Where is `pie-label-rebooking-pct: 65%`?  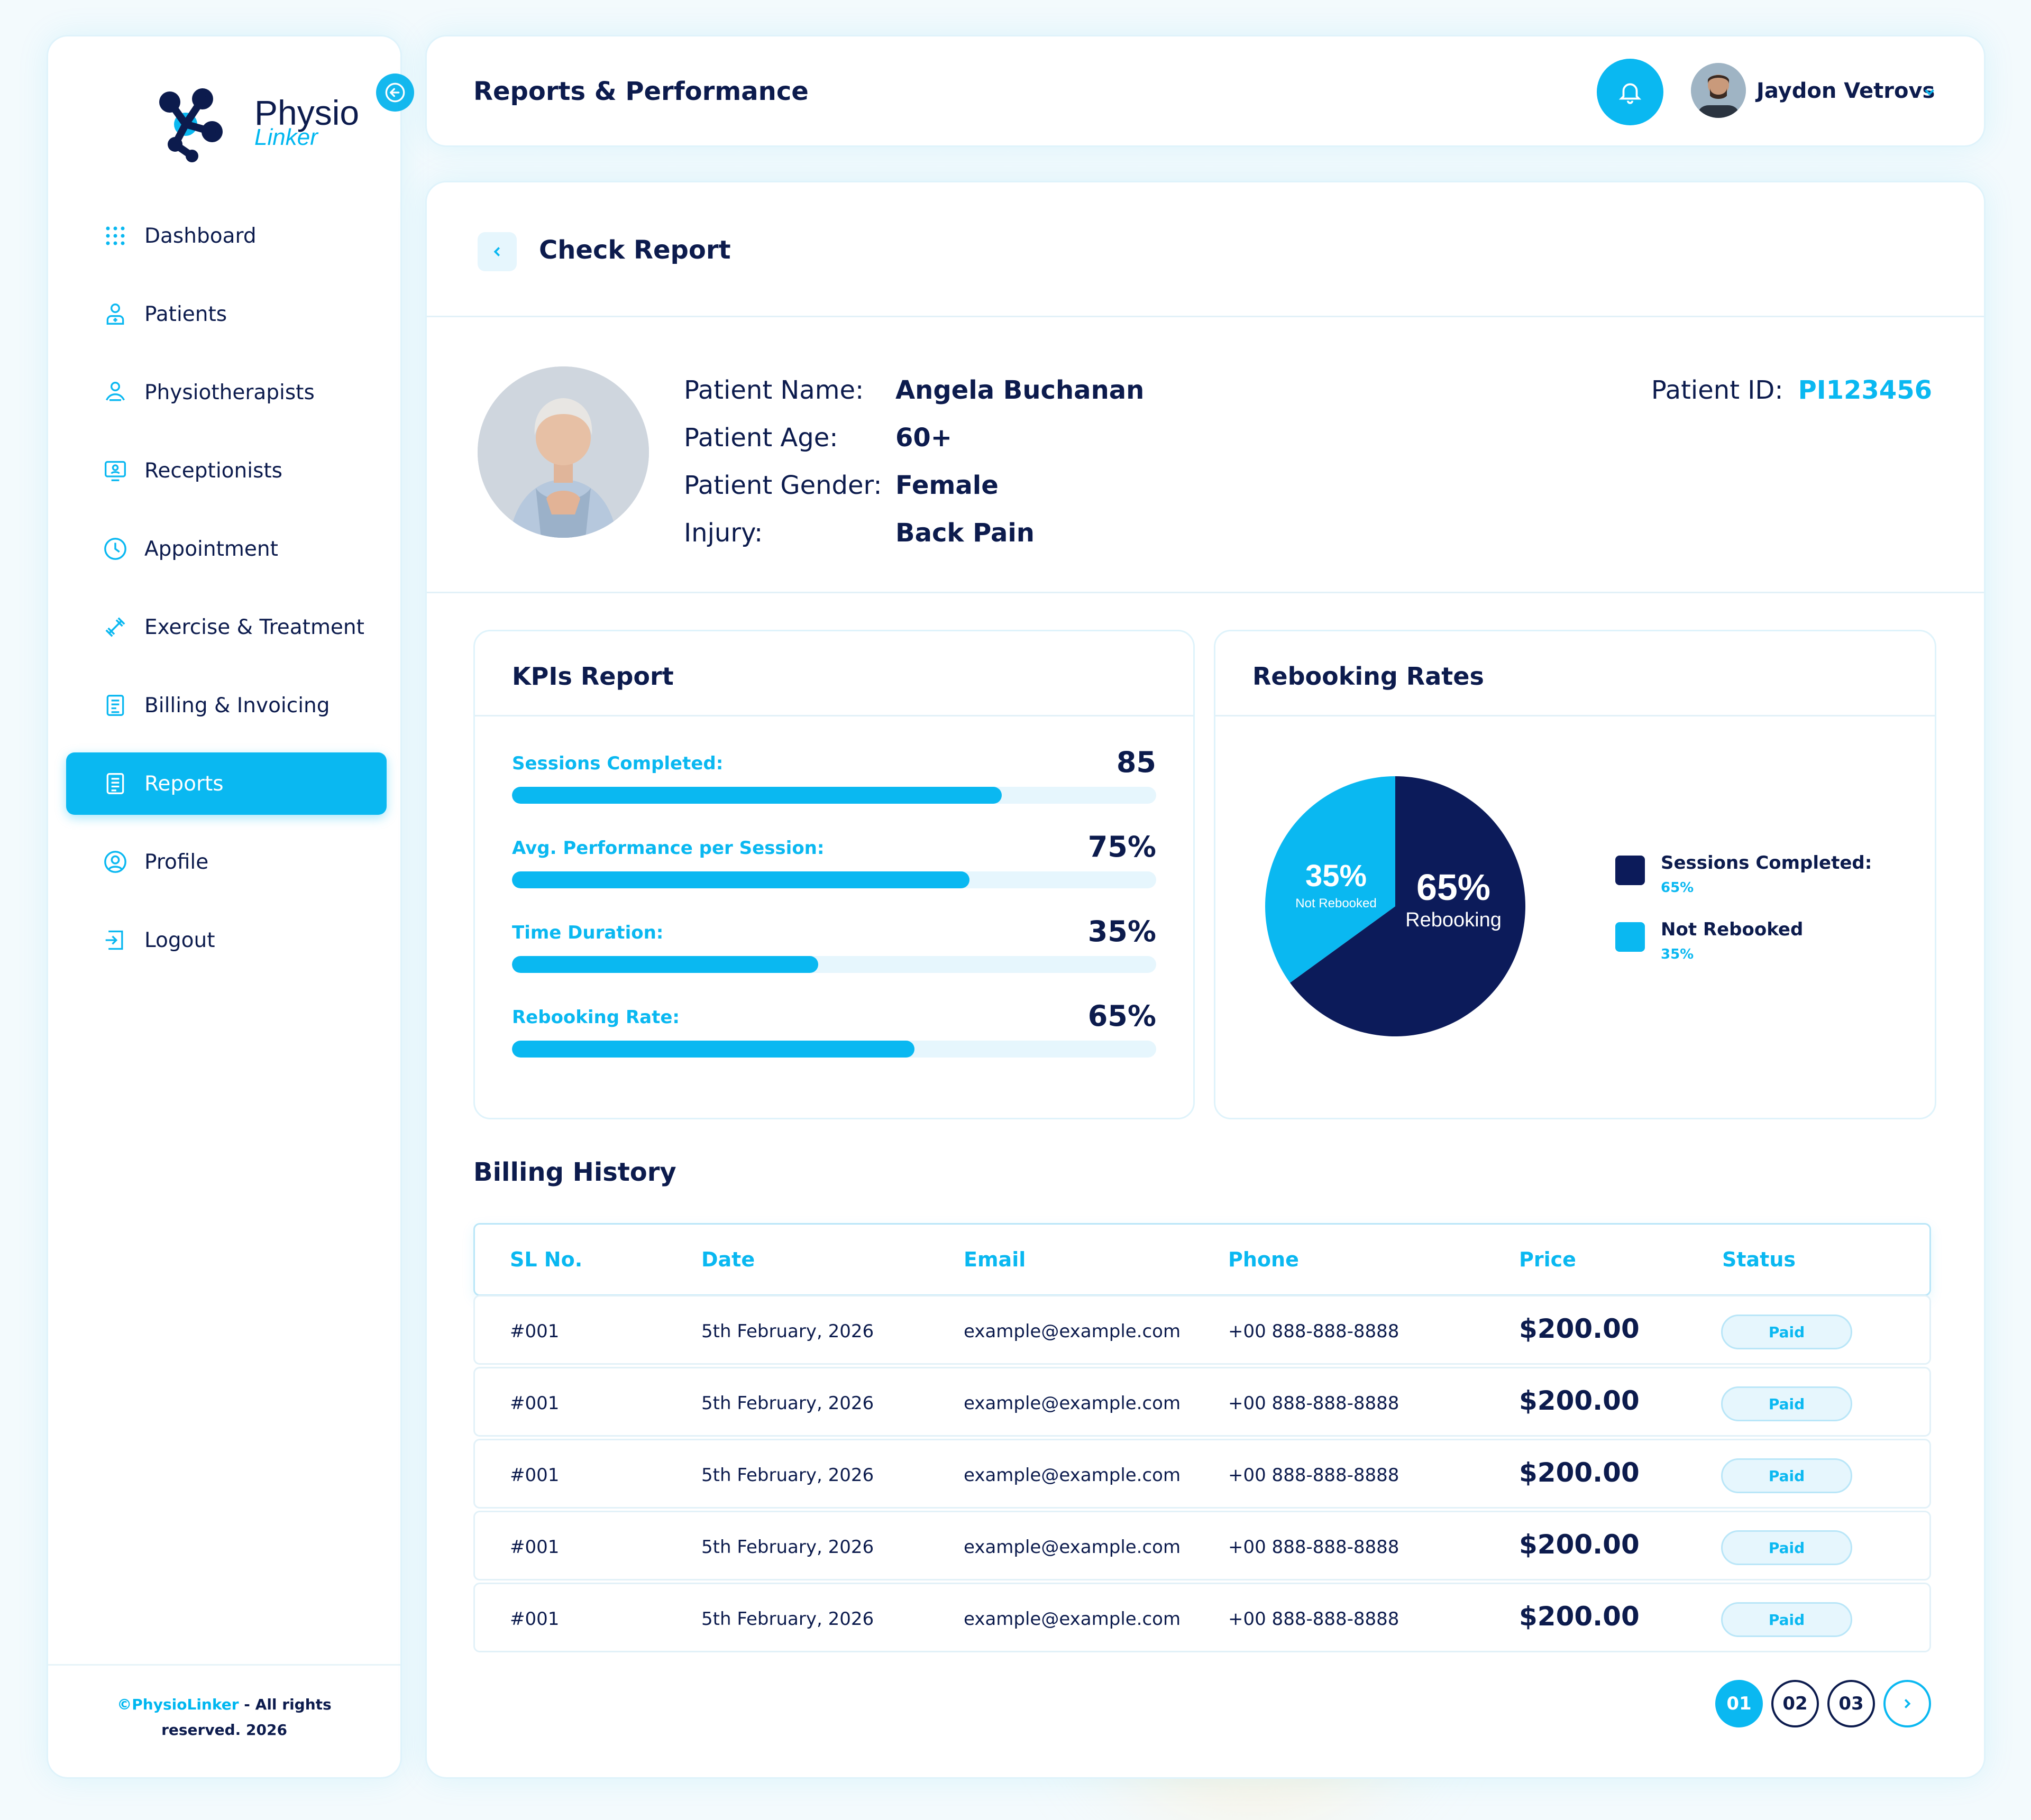 pie-label-rebooking-pct: 65% is located at coordinates (1453, 887).